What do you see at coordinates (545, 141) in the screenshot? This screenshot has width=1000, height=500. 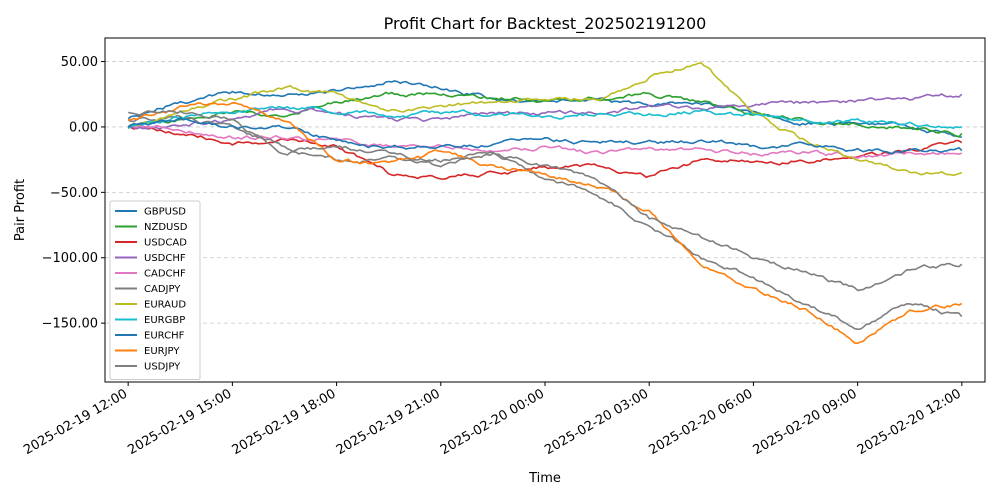 I see `series-line-cadchf` at bounding box center [545, 141].